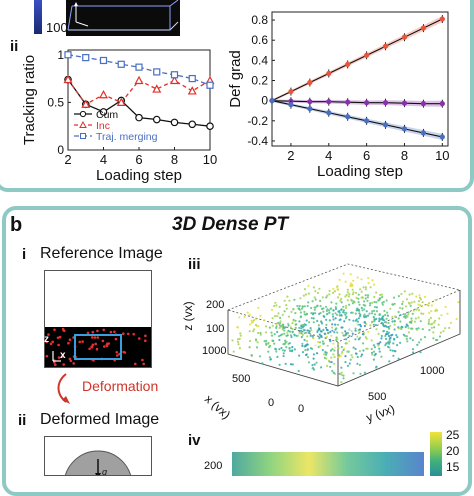 Image resolution: width=474 pixels, height=496 pixels. I want to click on left-point-cum, so click(156, 119).